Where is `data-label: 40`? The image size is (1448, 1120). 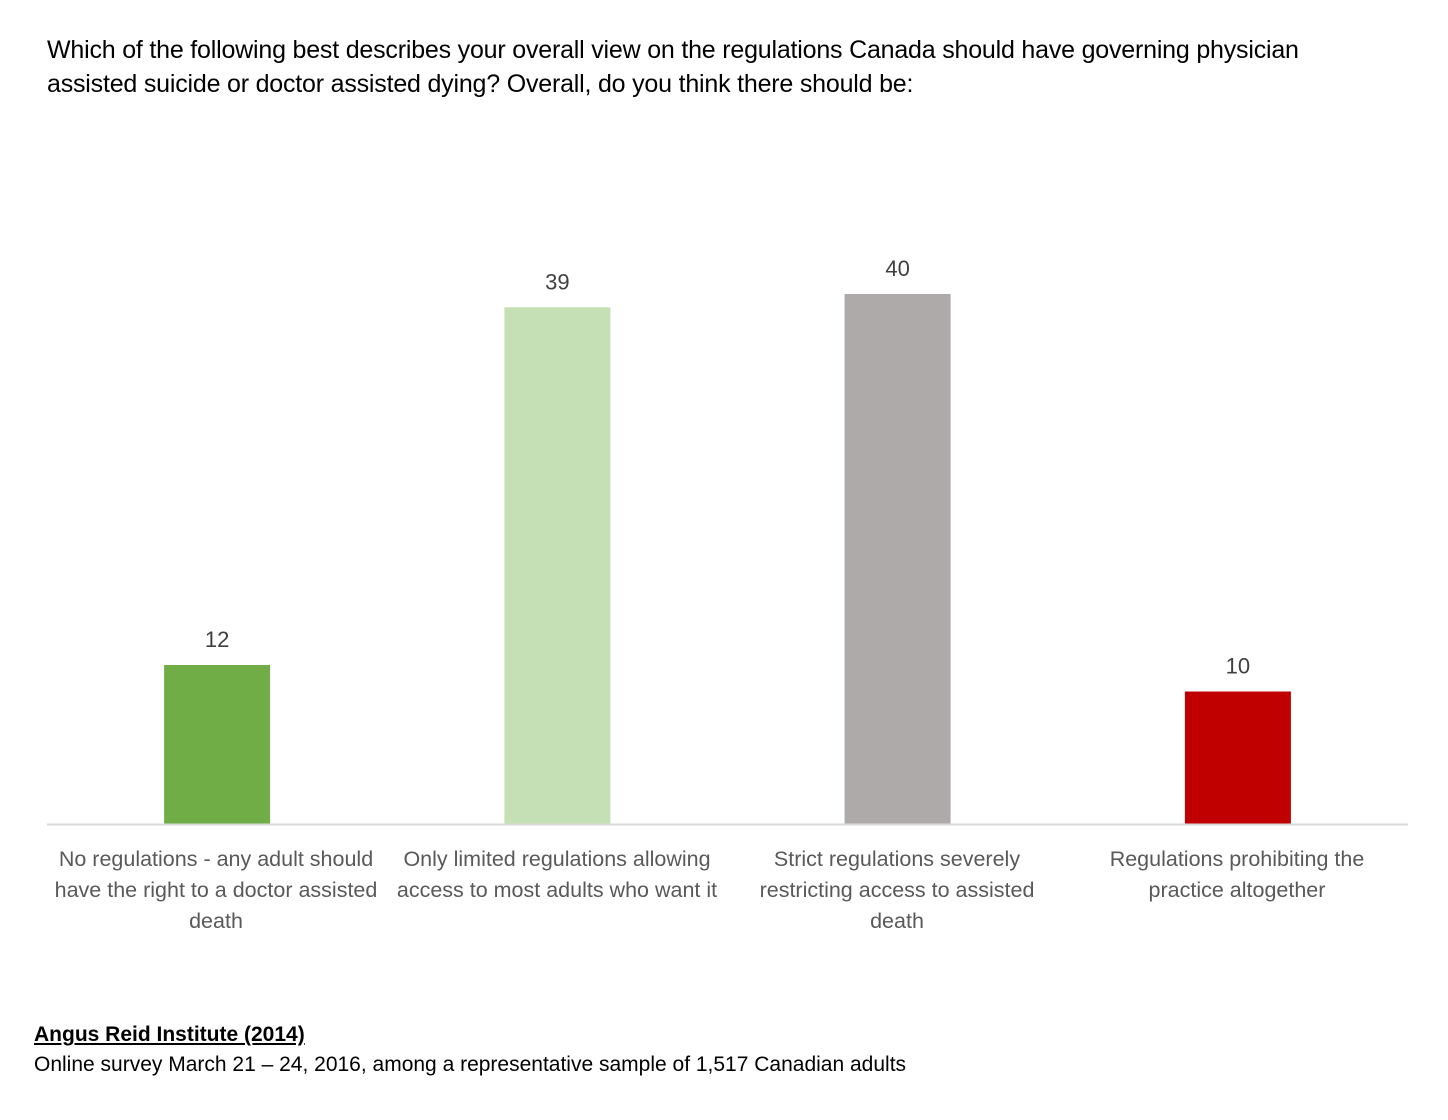 data-label: 40 is located at coordinates (897, 268).